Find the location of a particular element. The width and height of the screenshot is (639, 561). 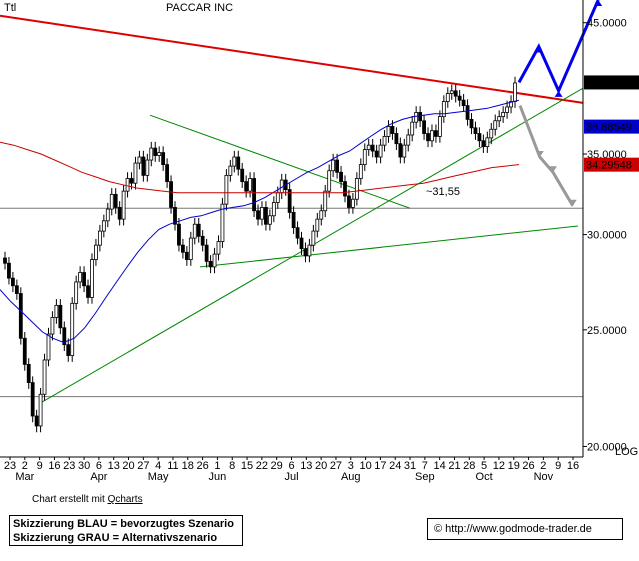

legend-grey-line: Skizzierung GRAU = Alternativszenario is located at coordinates (115, 538).